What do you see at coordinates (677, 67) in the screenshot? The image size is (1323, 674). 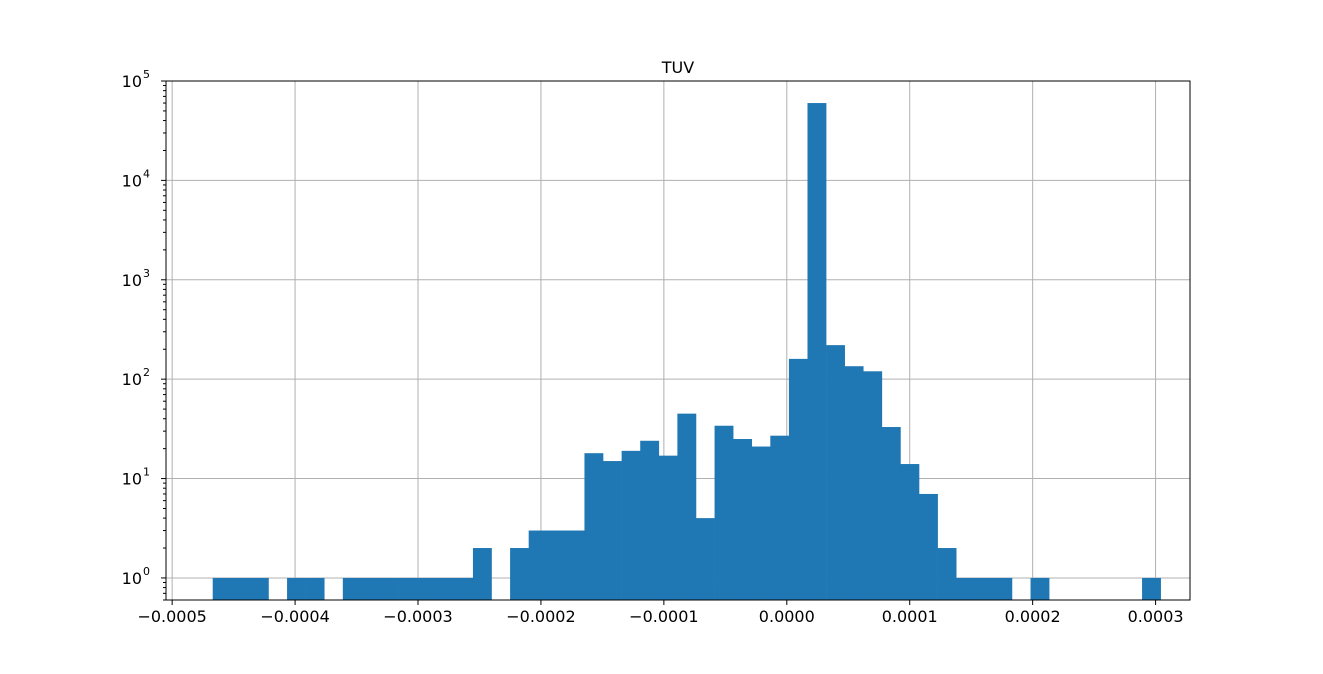 I see `chart-title: TUV` at bounding box center [677, 67].